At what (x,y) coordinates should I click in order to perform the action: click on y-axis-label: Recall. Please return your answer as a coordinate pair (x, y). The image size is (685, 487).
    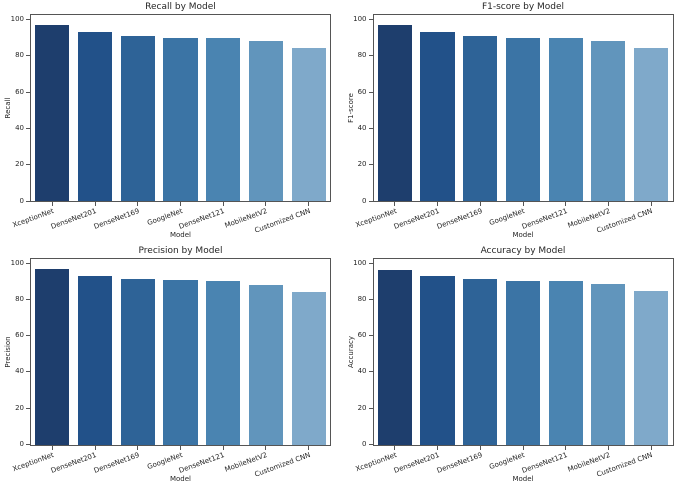
    Looking at the image, I should click on (8, 108).